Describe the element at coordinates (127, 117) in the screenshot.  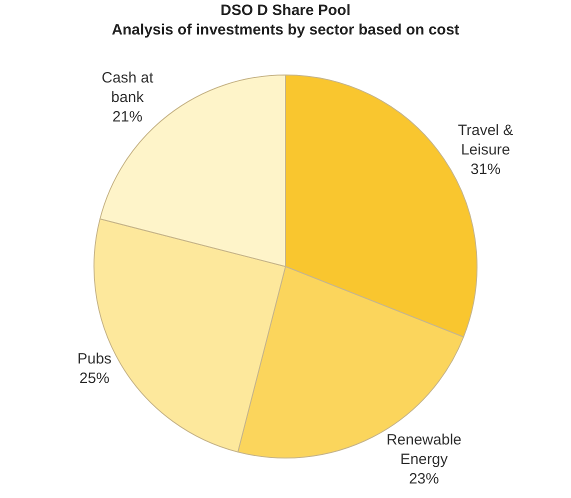
I see `data-label: 21%` at that location.